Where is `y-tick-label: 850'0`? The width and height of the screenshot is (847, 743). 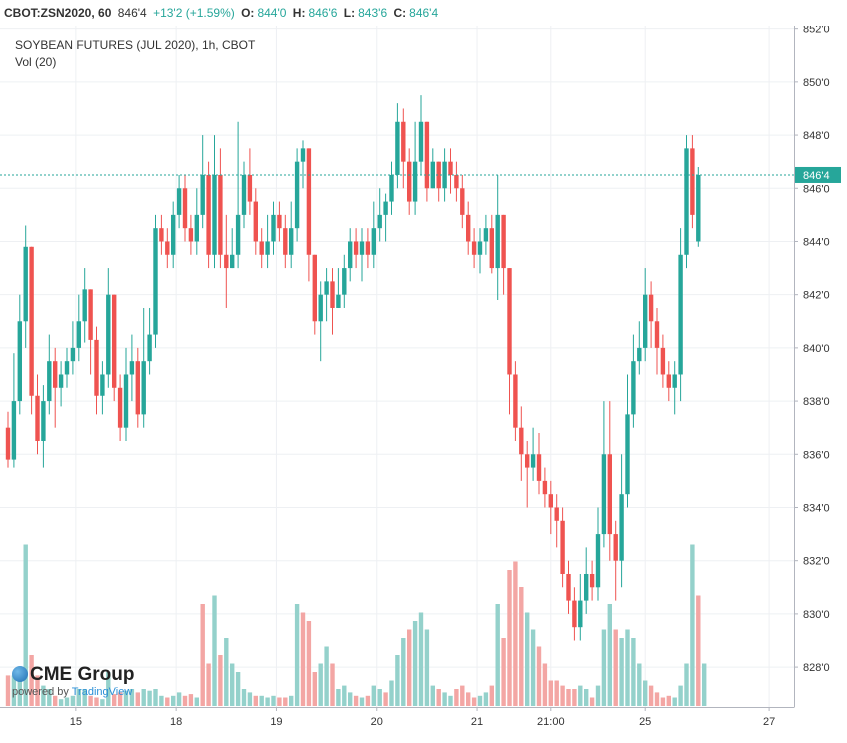 y-tick-label: 850'0 is located at coordinates (816, 83).